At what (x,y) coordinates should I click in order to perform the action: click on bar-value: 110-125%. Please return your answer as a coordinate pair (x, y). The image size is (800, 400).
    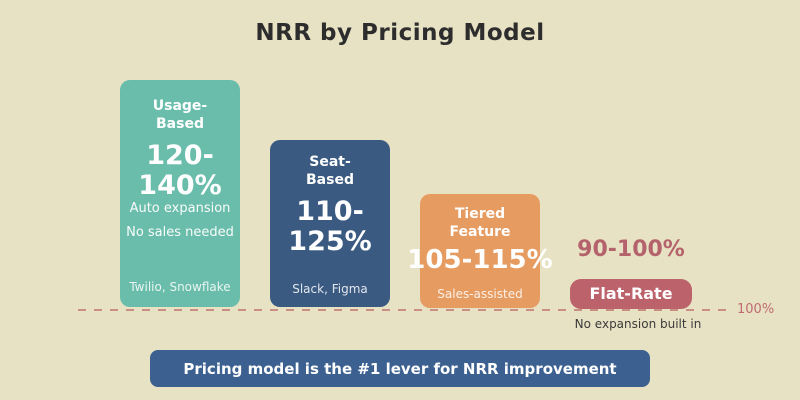
    Looking at the image, I should click on (330, 227).